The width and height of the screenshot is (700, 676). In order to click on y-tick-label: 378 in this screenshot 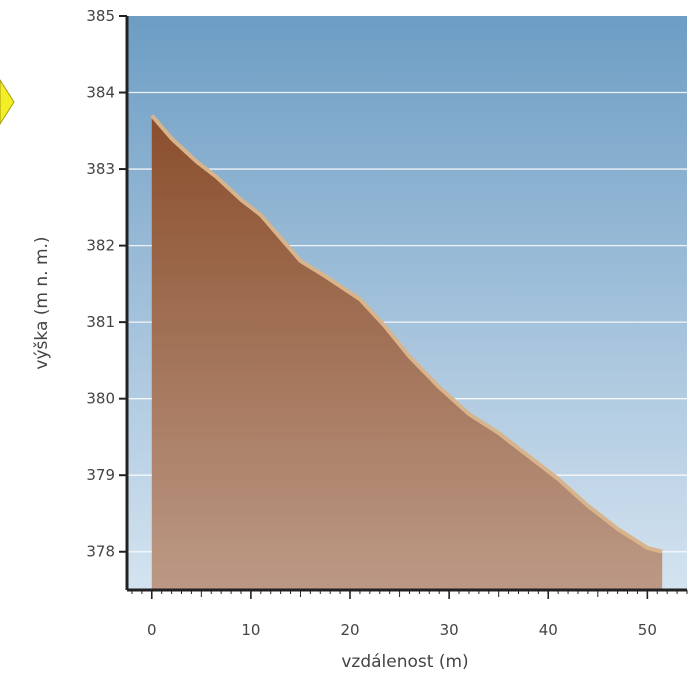, I will do `click(100, 552)`.